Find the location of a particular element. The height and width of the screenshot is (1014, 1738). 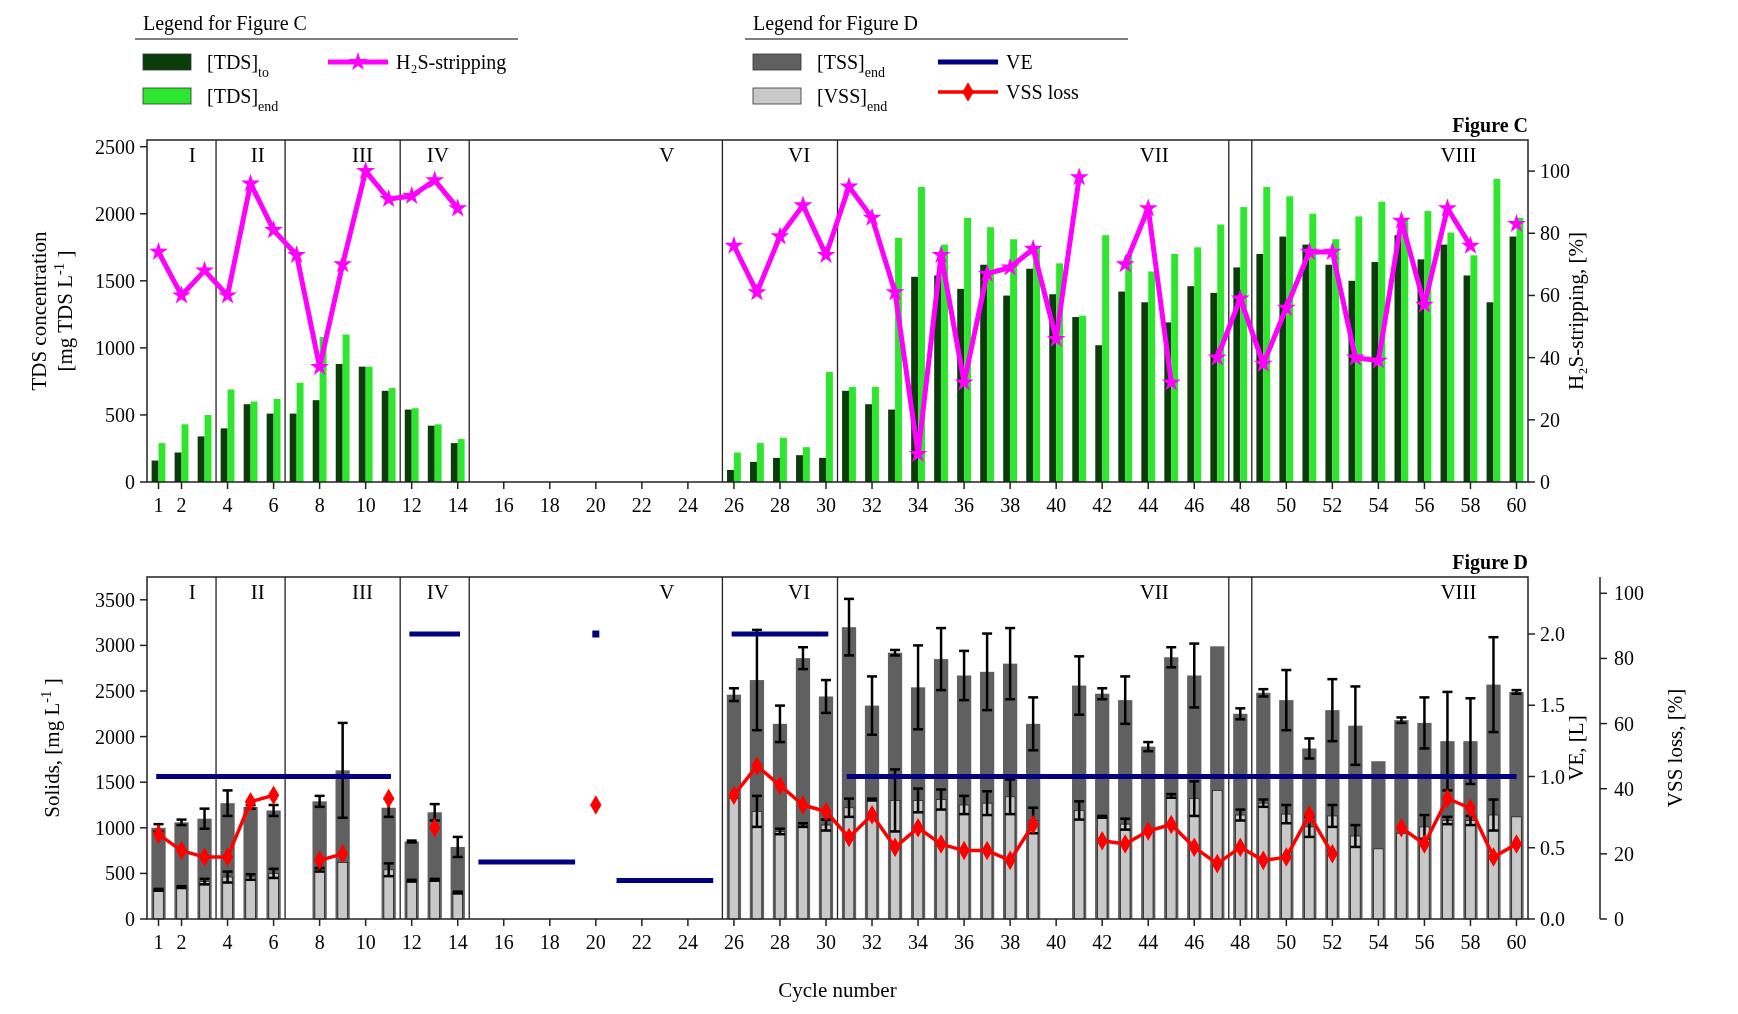

y2-tick-label: 1.0 is located at coordinates (1552, 776).